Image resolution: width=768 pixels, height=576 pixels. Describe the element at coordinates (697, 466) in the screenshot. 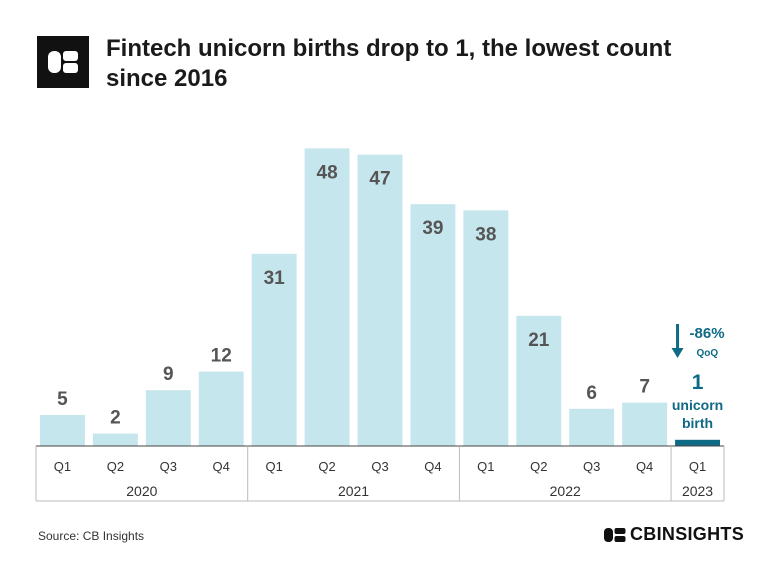

I see `tick-label-12: Q1` at that location.